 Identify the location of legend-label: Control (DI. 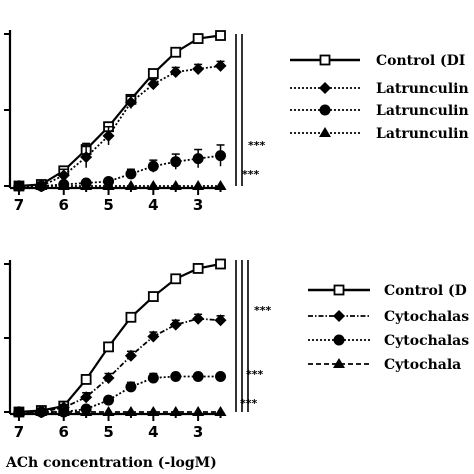
(420, 61).